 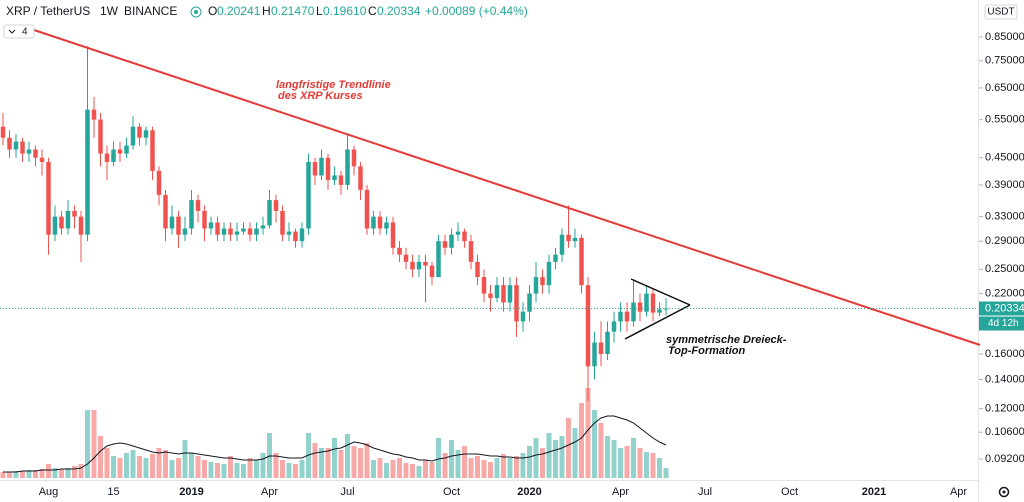 What do you see at coordinates (1004, 293) in the screenshot?
I see `y-tick-label: 0.22000` at bounding box center [1004, 293].